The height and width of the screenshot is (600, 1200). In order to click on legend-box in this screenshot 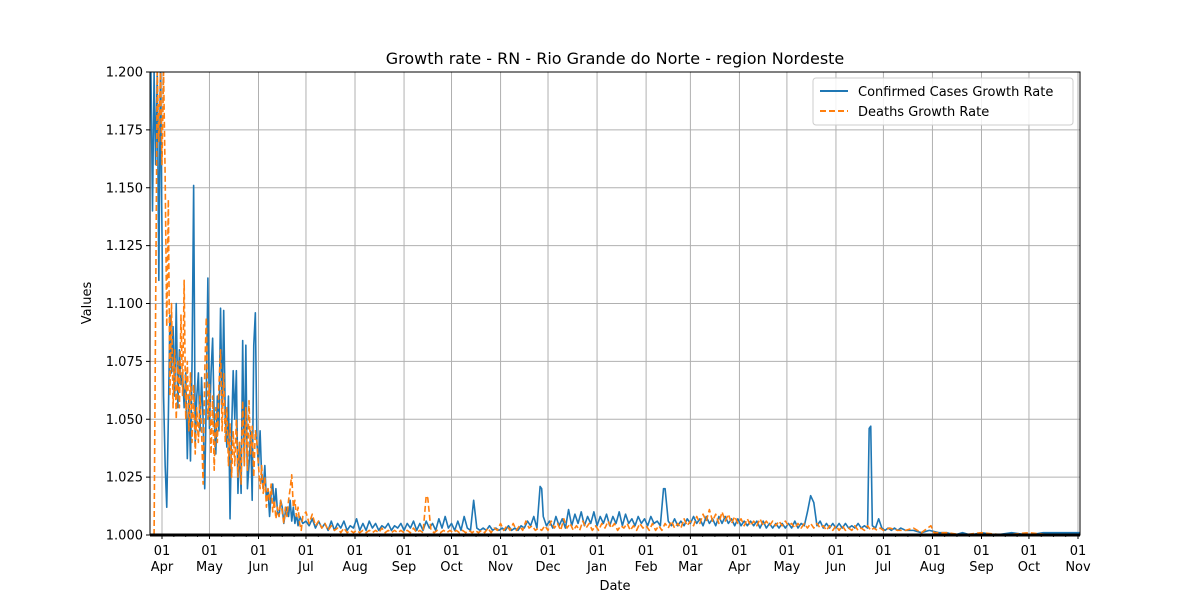, I will do `click(943, 101)`.